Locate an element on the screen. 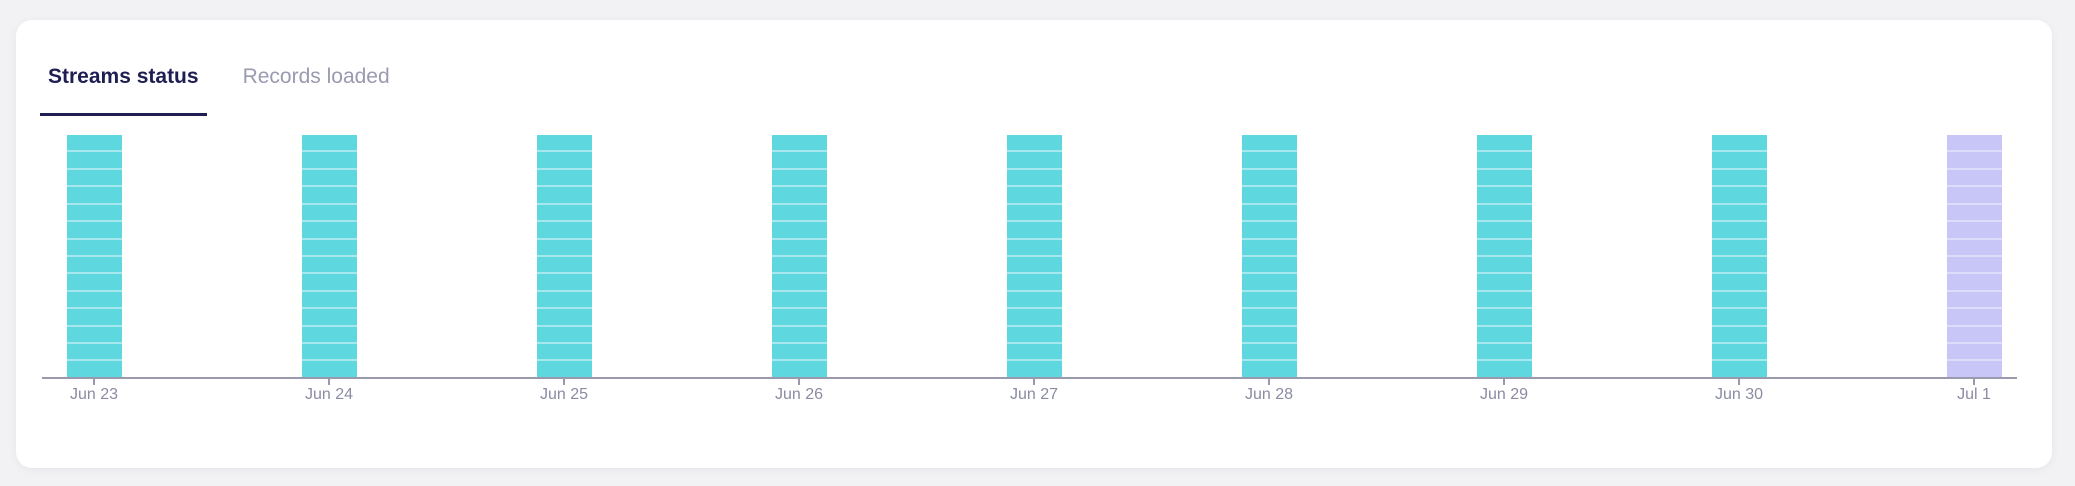 The height and width of the screenshot is (486, 2075). tab-records-loaded: Records loaded is located at coordinates (316, 76).